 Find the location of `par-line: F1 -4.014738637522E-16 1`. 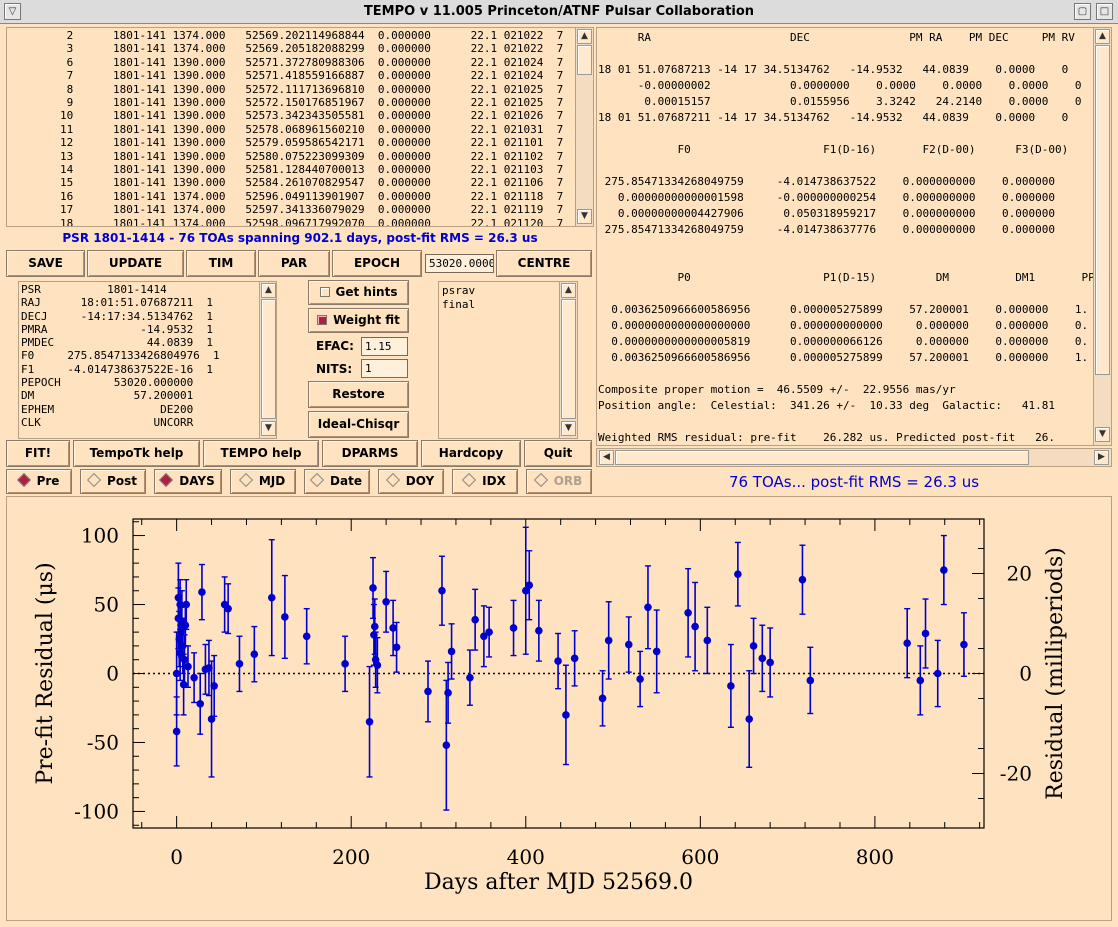

par-line: F1 -4.014738637522E-16 1 is located at coordinates (117, 369).